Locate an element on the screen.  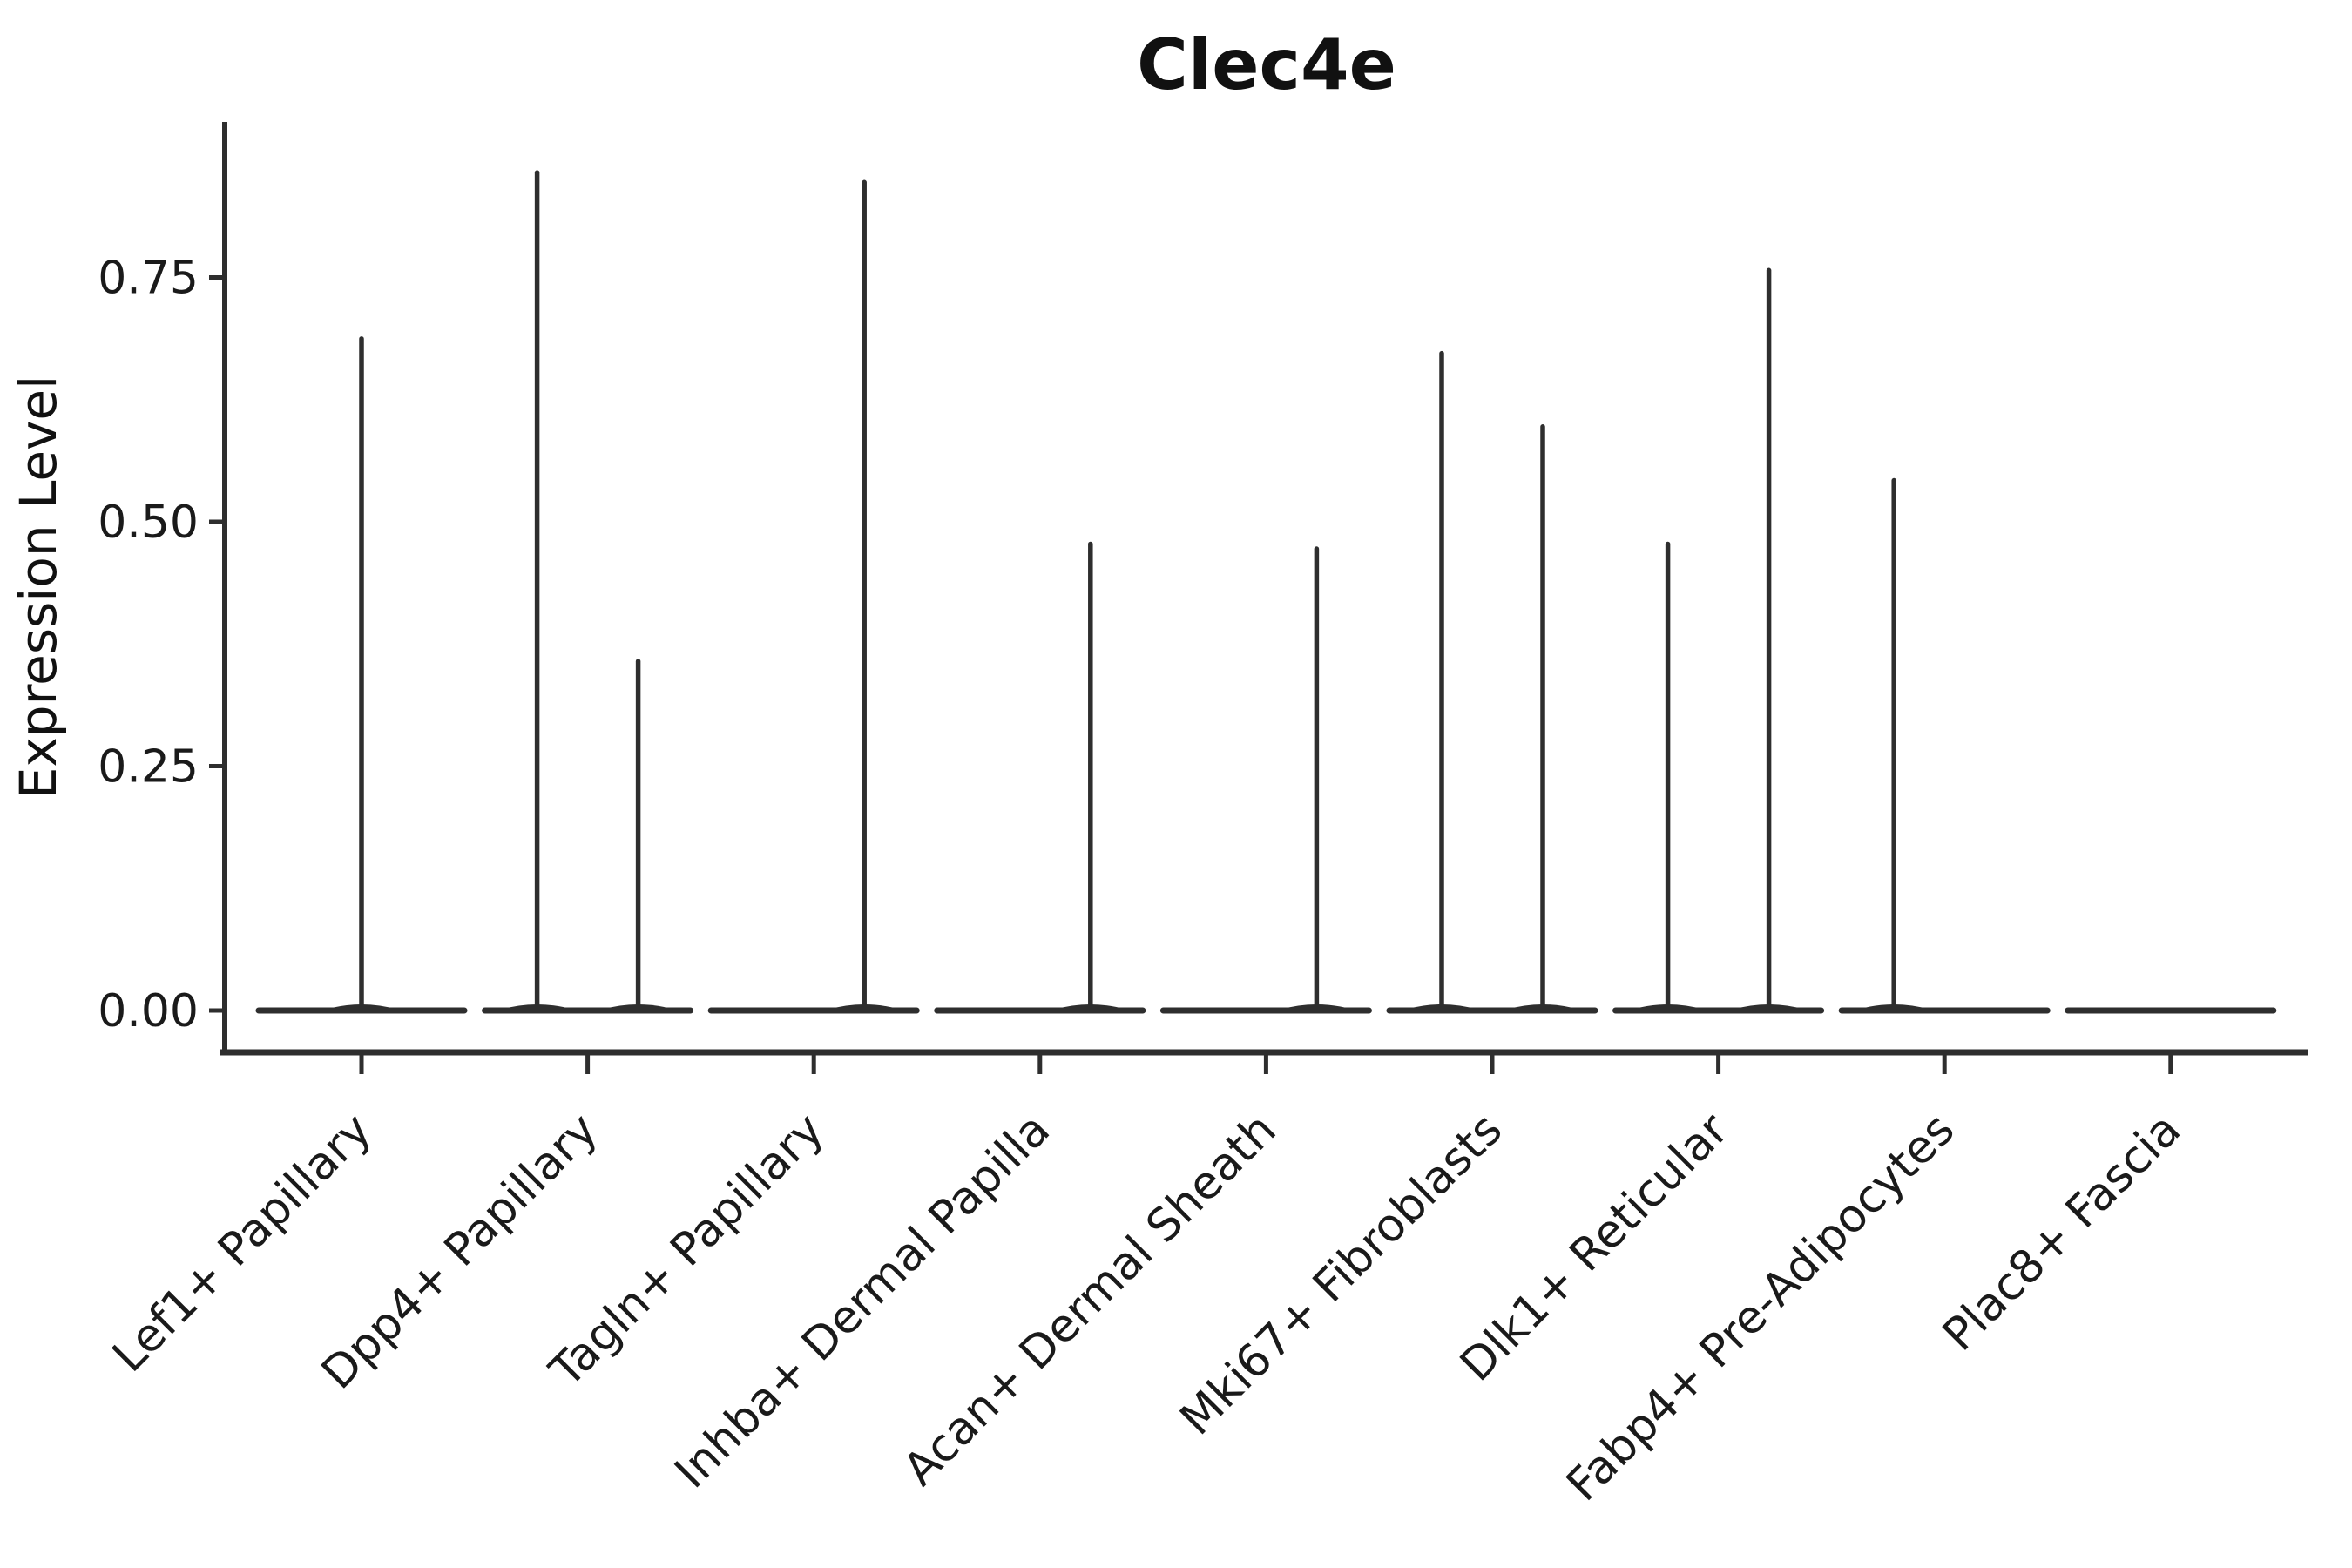
x-tick-label: Inhba+ Dermal Papilla is located at coordinates (863, 1301).